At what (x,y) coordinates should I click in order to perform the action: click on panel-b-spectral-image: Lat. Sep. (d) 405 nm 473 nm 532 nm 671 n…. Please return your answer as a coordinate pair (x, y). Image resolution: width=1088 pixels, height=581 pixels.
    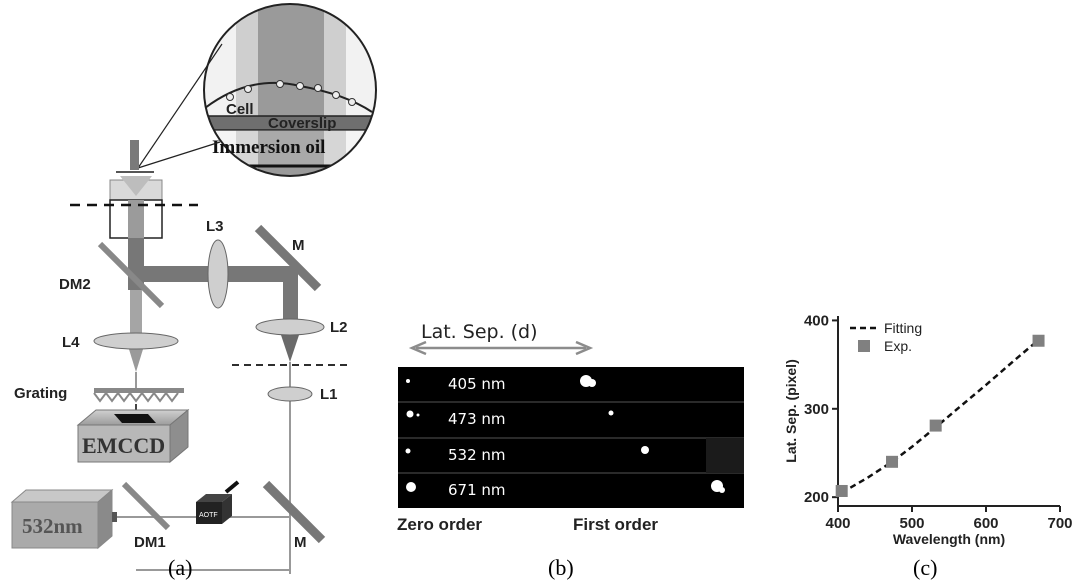
    Looking at the image, I should click on (570, 450).